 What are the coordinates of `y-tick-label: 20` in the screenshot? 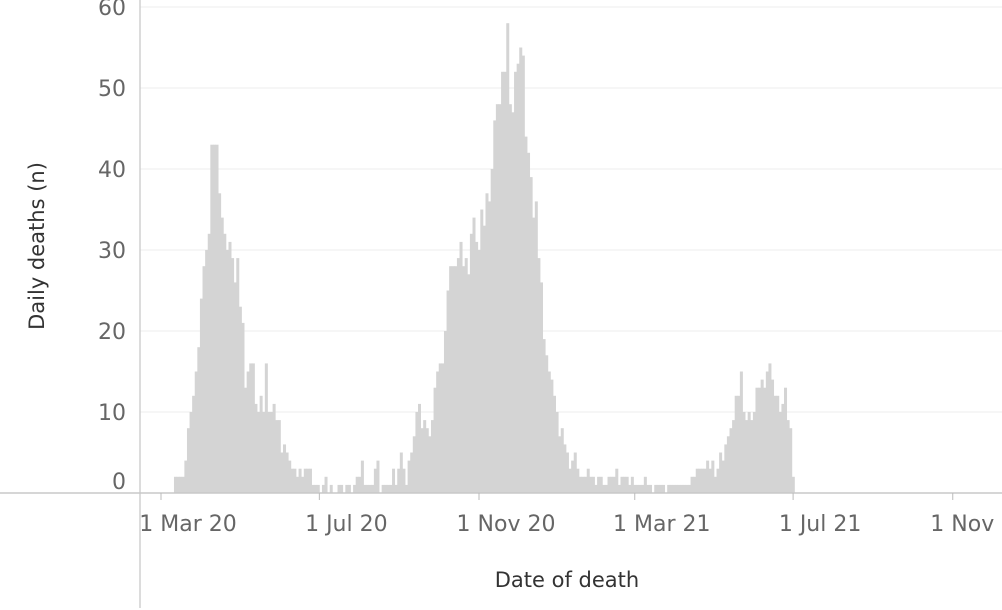 It's located at (112, 332).